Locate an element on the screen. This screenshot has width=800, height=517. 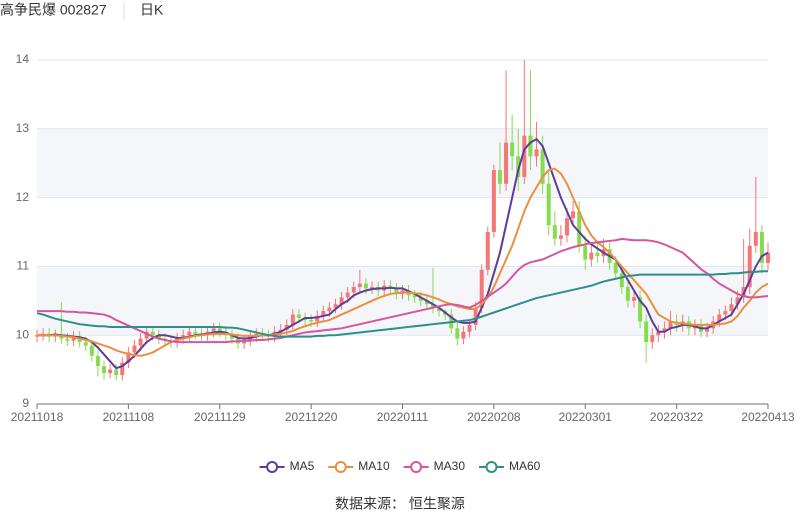
x-tick-label: 20211018 is located at coordinates (37, 417).